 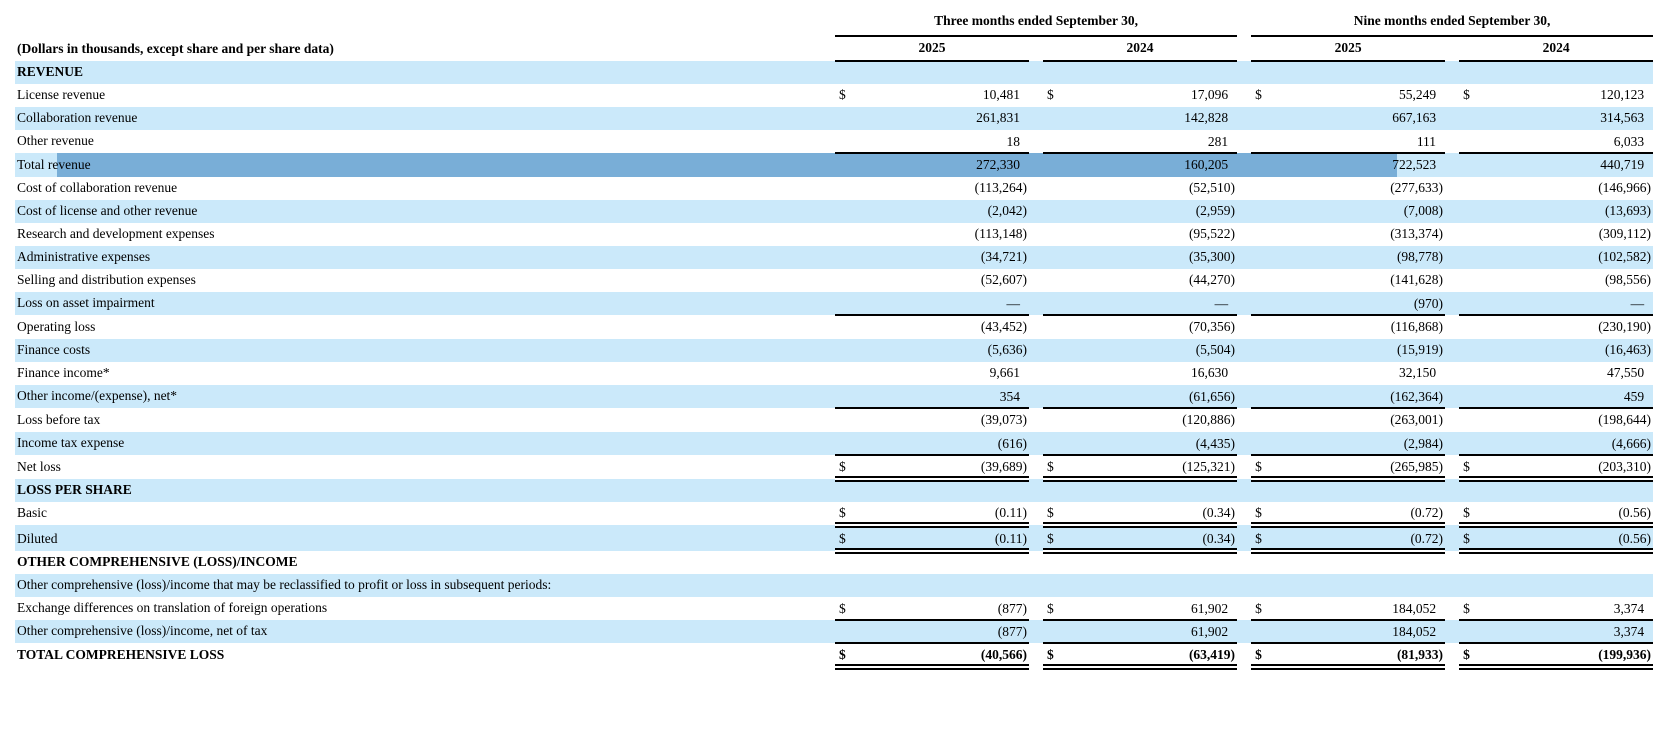 What do you see at coordinates (1212, 187) in the screenshot?
I see `value-cell: (52,510)` at bounding box center [1212, 187].